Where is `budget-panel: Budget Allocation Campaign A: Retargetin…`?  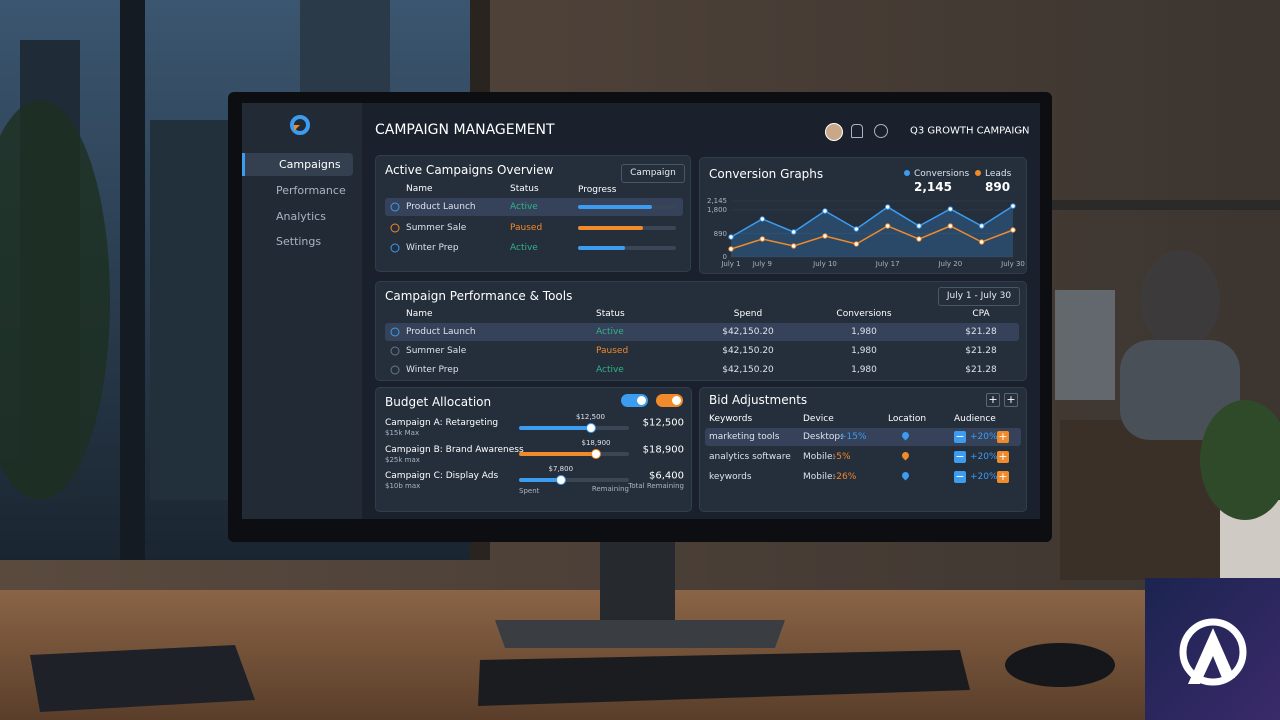 budget-panel: Budget Allocation Campaign A: Retargetin… is located at coordinates (533, 449).